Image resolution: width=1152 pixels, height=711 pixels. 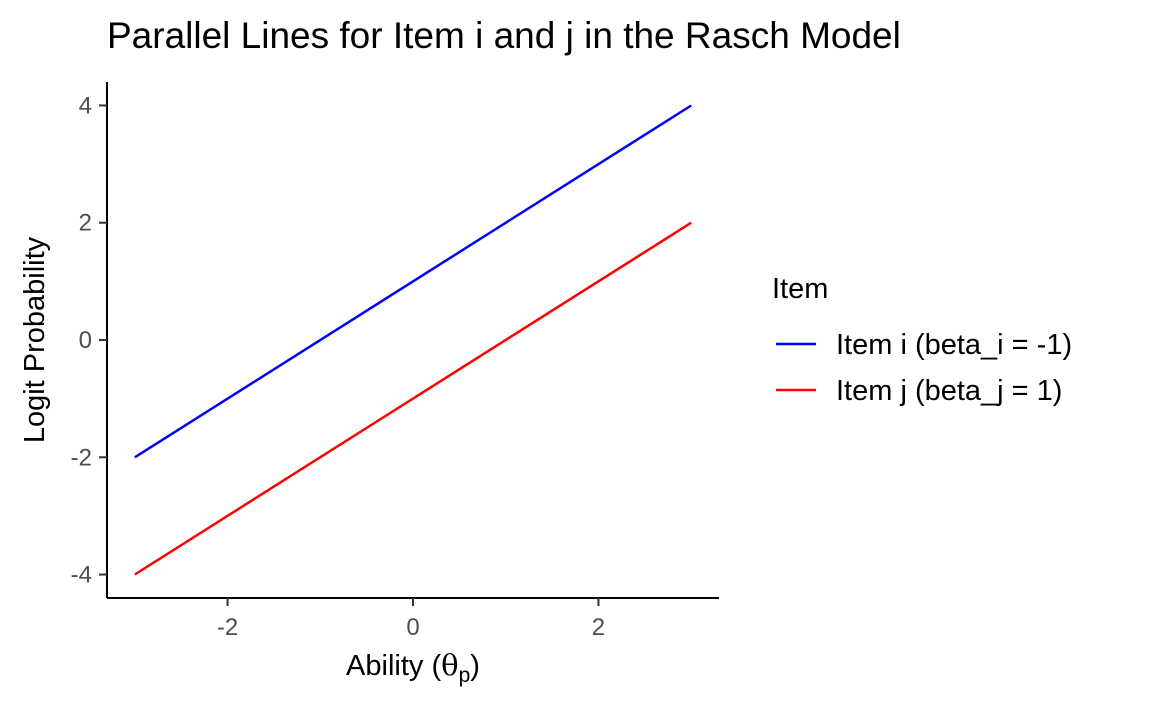 What do you see at coordinates (954, 345) in the screenshot?
I see `legend-label-item-i: Item i (beta_i = -1)` at bounding box center [954, 345].